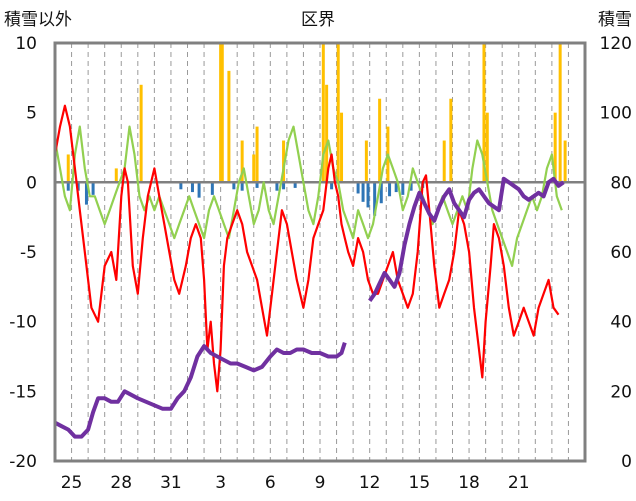  What do you see at coordinates (621, 183) in the screenshot?
I see `right-y-tick-label: 80` at bounding box center [621, 183].